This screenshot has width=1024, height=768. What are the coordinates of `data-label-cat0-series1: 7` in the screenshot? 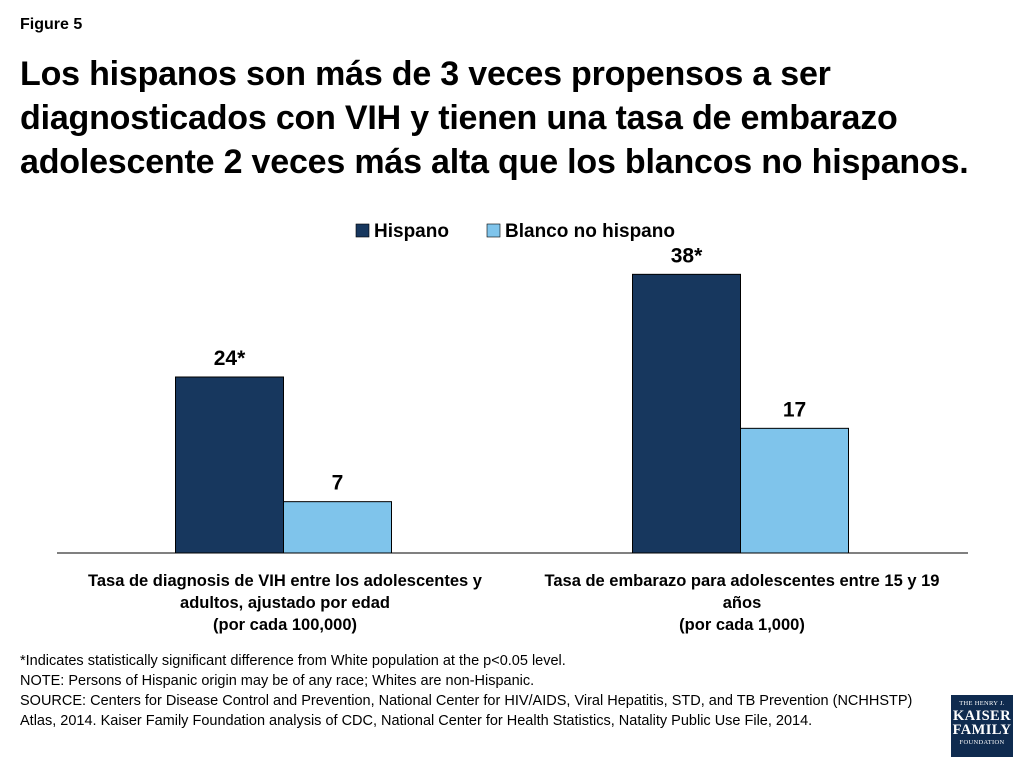 It's located at (338, 483).